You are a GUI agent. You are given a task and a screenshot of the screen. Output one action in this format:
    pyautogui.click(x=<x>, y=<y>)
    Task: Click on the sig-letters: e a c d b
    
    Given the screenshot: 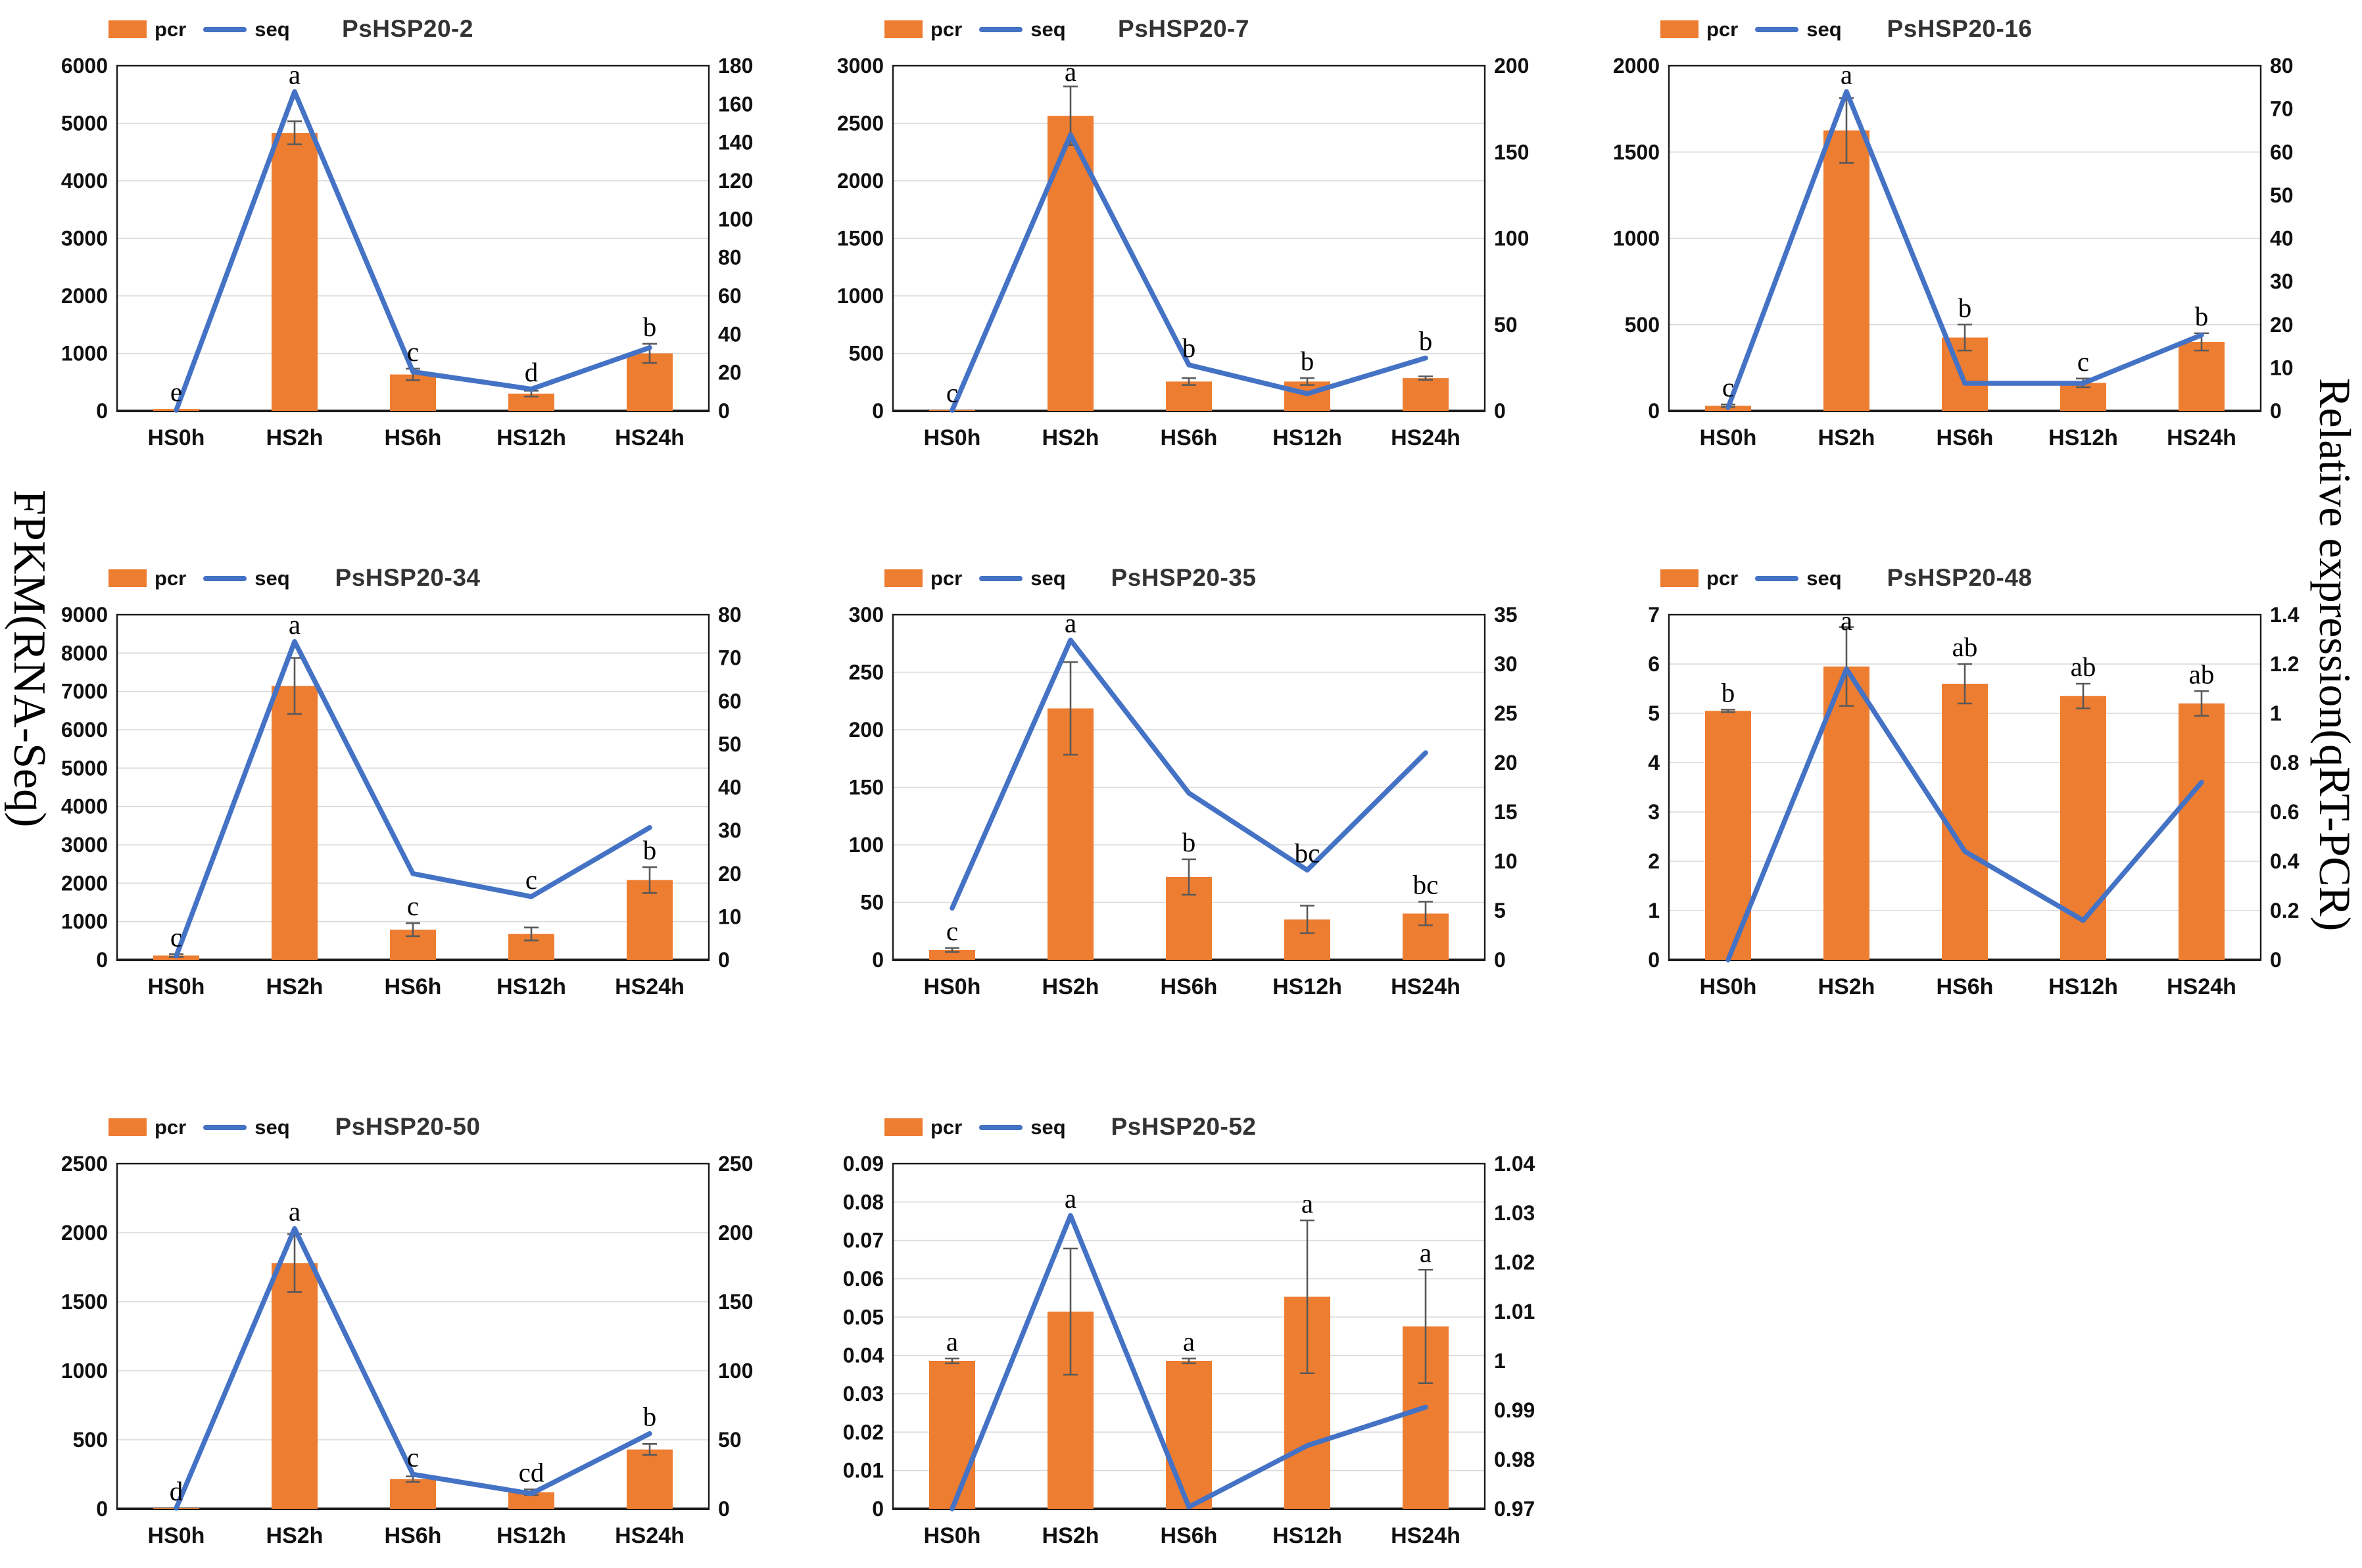 What is the action you would take?
    pyautogui.click(x=413, y=233)
    